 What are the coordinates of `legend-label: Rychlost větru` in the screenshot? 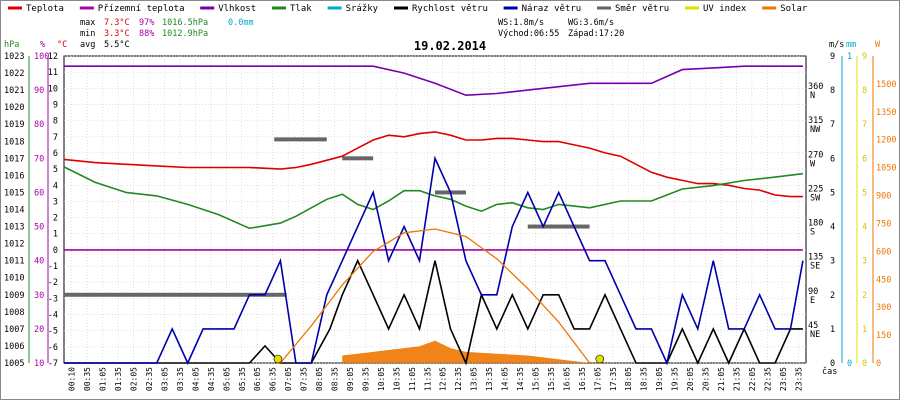 It's located at (450, 9).